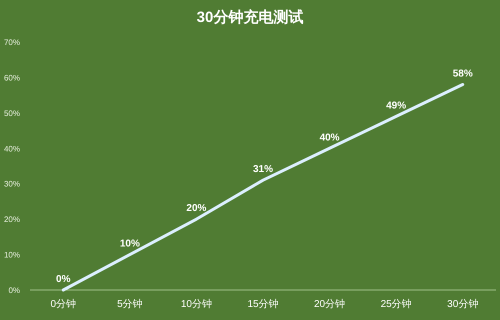 This screenshot has height=320, width=500. What do you see at coordinates (63, 304) in the screenshot?
I see `x-tick-label: 0分钟` at bounding box center [63, 304].